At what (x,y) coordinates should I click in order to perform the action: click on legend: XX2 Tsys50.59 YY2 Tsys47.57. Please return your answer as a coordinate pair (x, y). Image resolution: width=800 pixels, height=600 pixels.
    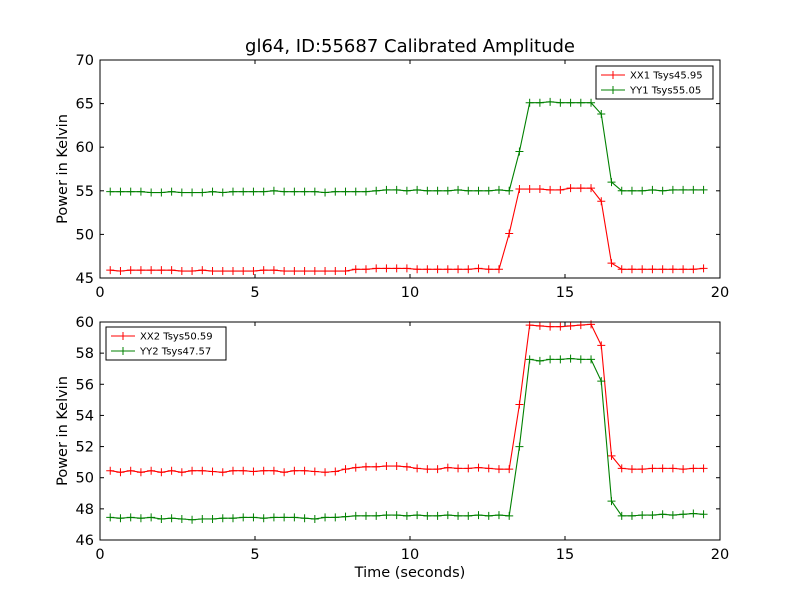
    Looking at the image, I should click on (166, 343).